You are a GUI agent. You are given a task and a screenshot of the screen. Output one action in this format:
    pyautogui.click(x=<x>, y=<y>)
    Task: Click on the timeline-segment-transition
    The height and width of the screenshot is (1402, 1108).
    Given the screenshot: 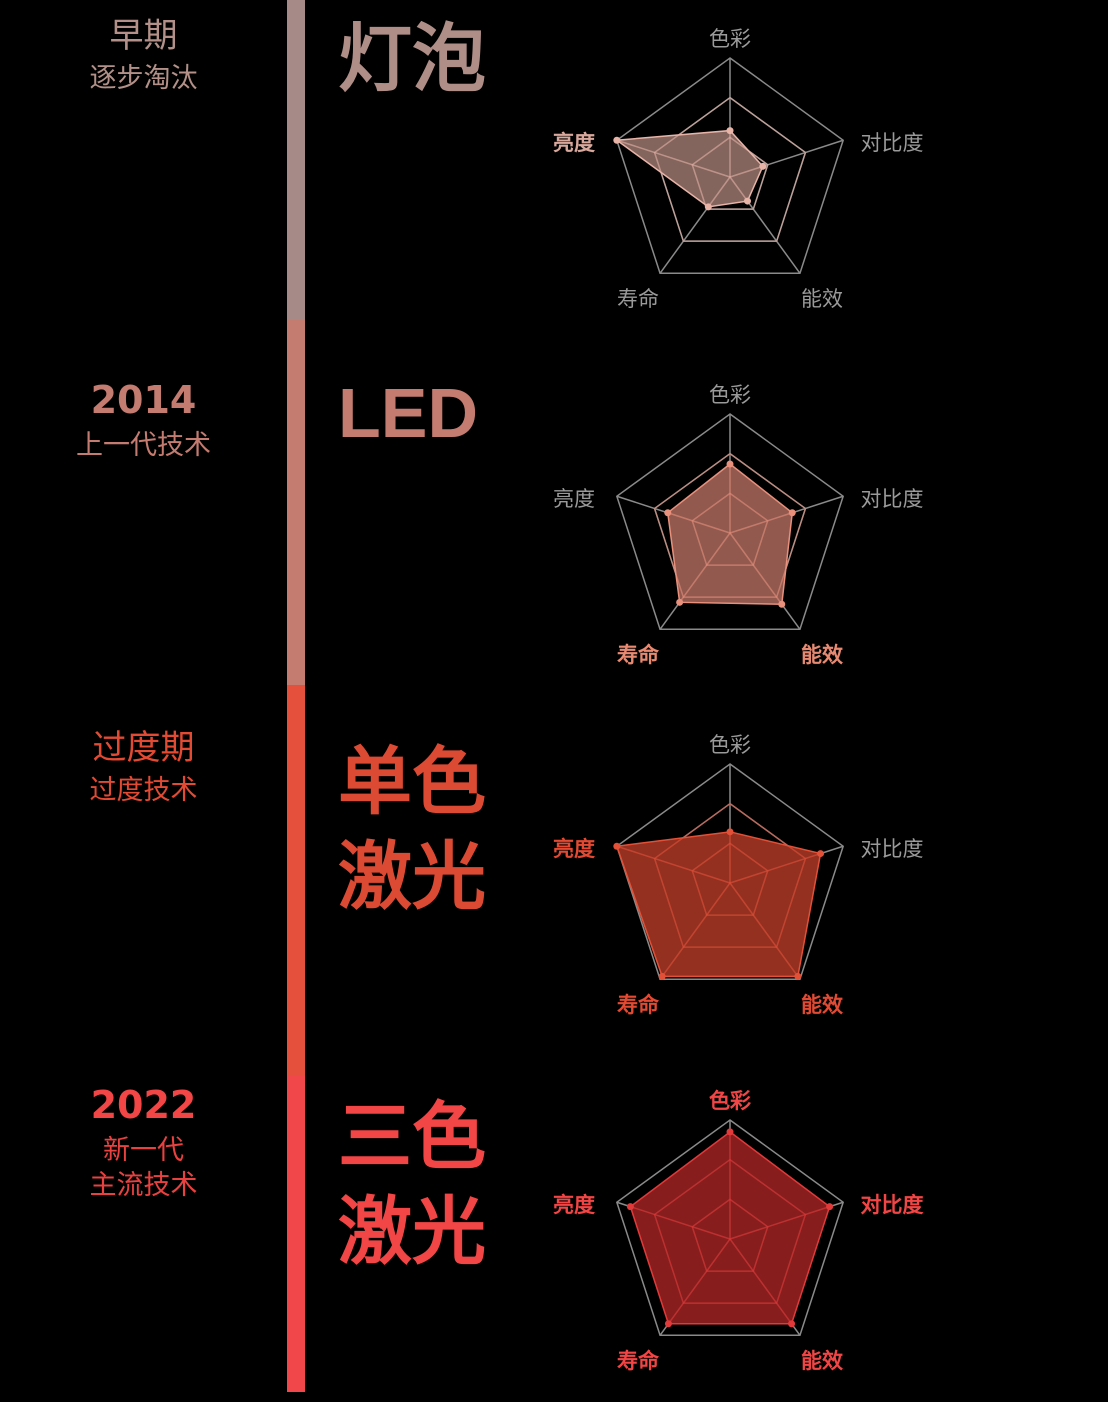 What is the action you would take?
    pyautogui.click(x=296, y=880)
    